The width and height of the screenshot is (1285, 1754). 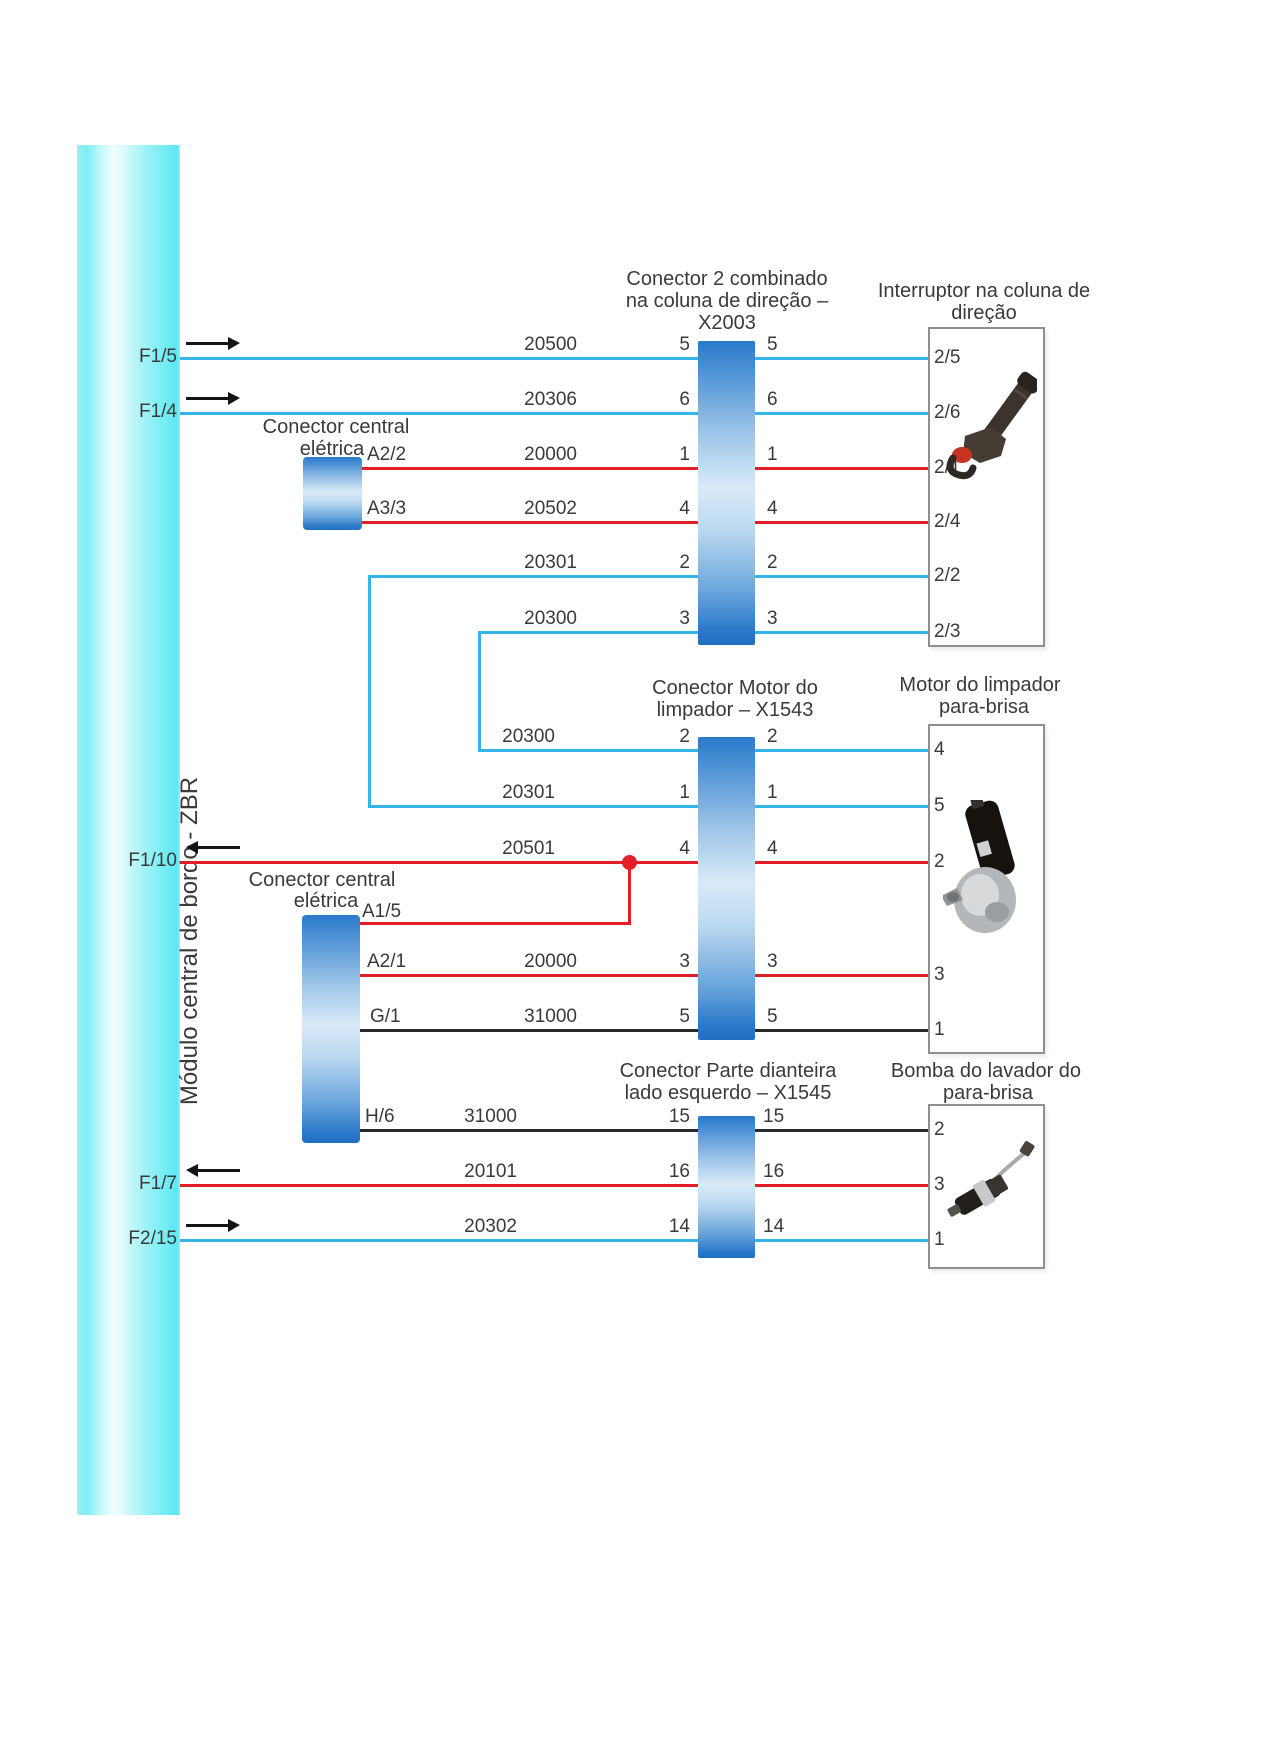 What do you see at coordinates (980, 685) in the screenshot?
I see `component-motor-title-1: Motor do limpador` at bounding box center [980, 685].